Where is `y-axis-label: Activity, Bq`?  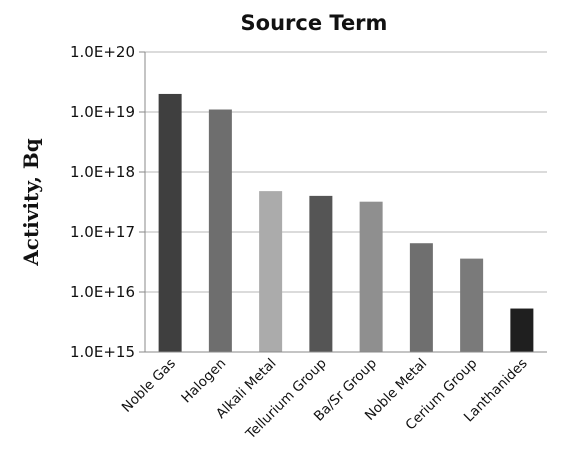
y-axis-label: Activity, Bq is located at coordinates (31, 202).